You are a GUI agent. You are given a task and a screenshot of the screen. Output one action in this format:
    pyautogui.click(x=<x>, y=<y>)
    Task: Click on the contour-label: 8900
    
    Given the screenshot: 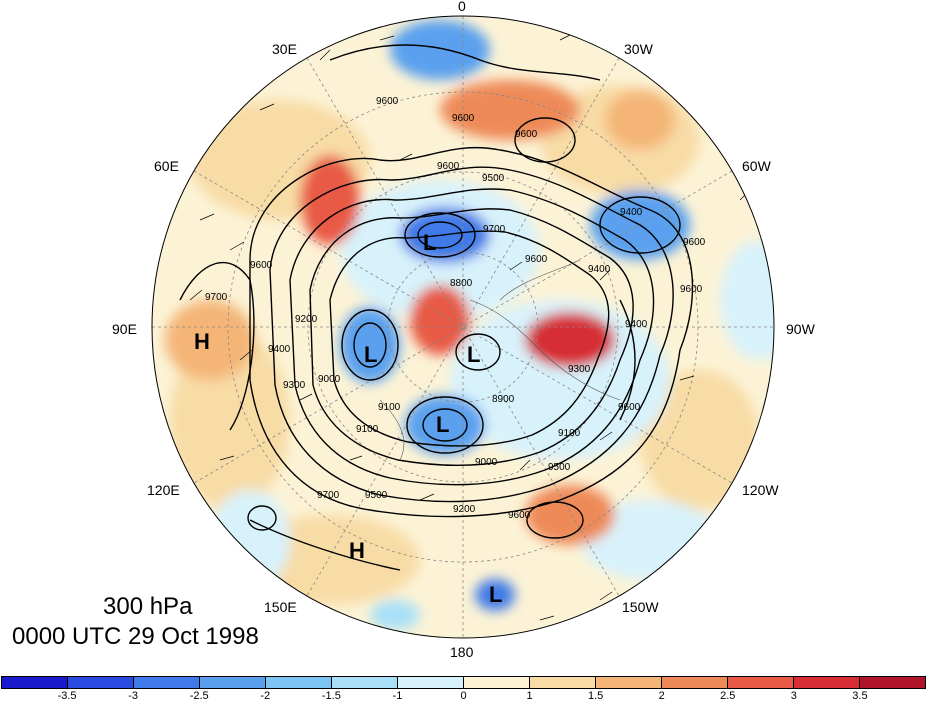 What is the action you would take?
    pyautogui.click(x=503, y=399)
    